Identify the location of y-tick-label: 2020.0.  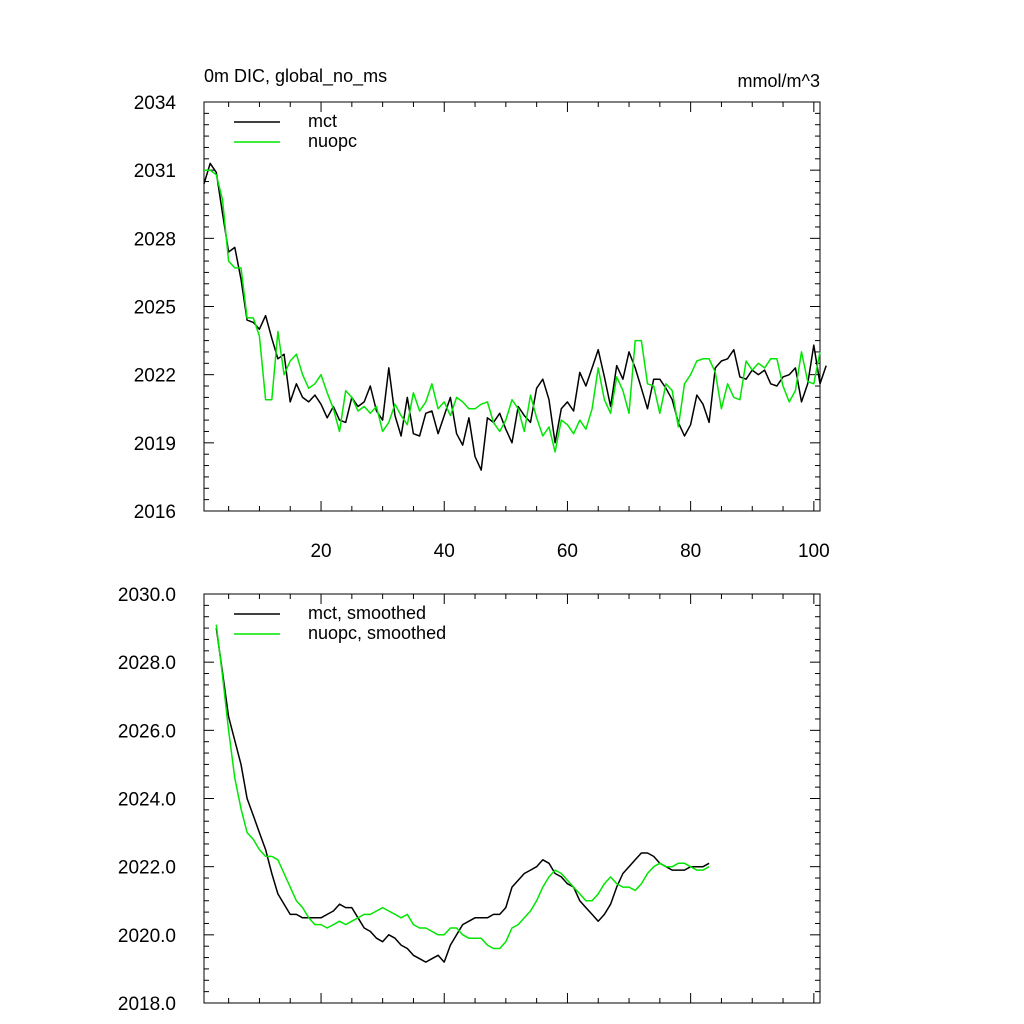
(147, 936).